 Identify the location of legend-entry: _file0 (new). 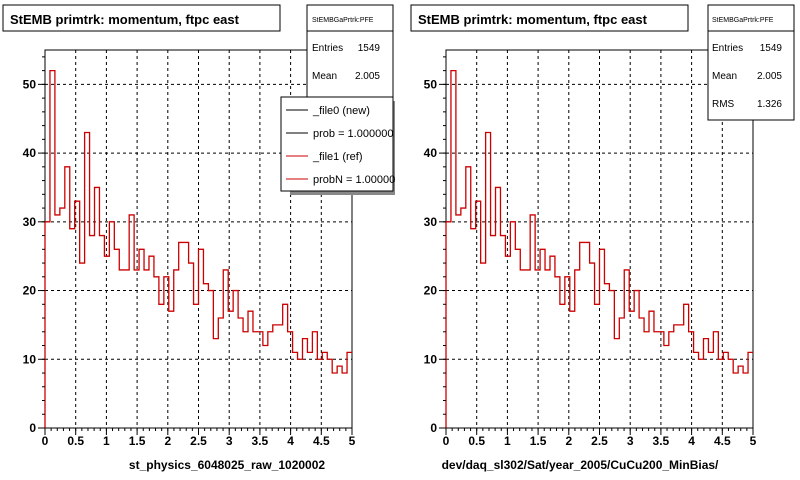
(341, 111).